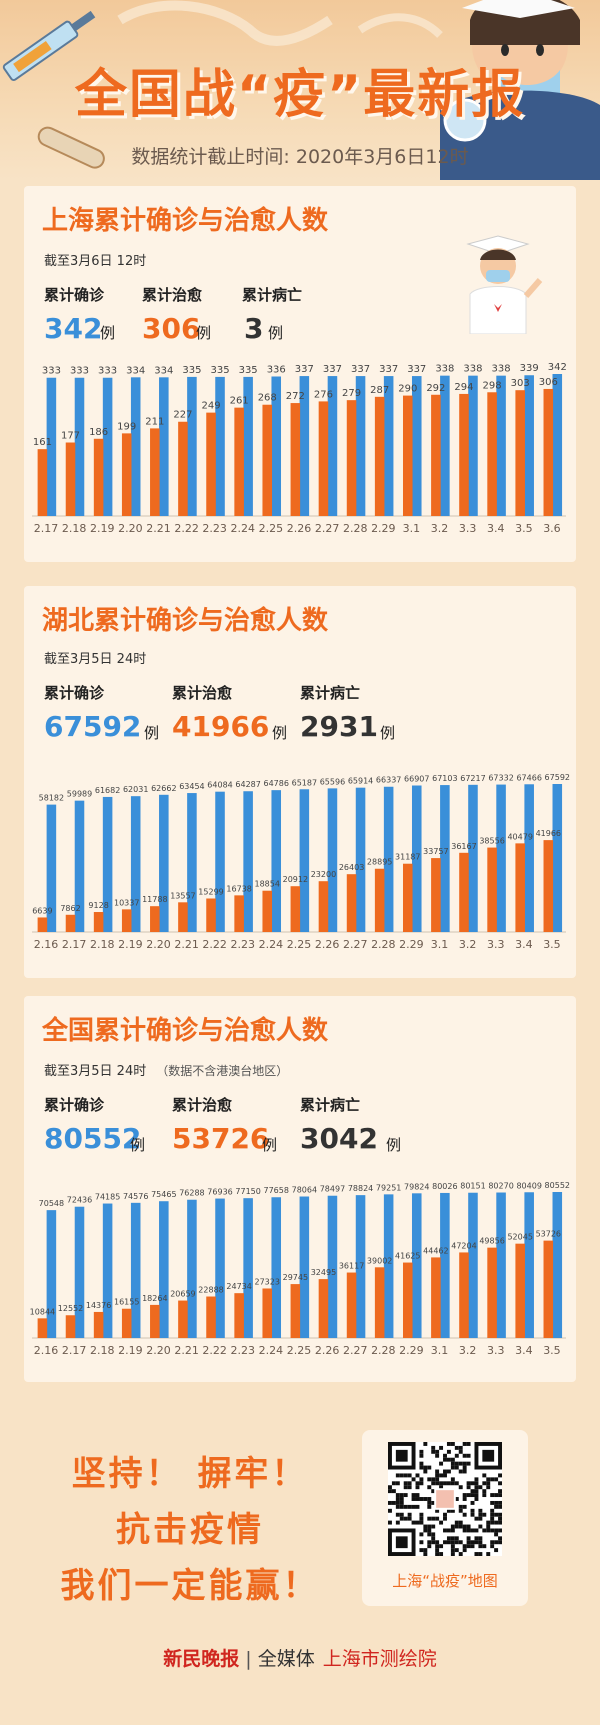 This screenshot has width=600, height=1725. What do you see at coordinates (238, 1286) in the screenshot?
I see `cured-data-label: 24734` at bounding box center [238, 1286].